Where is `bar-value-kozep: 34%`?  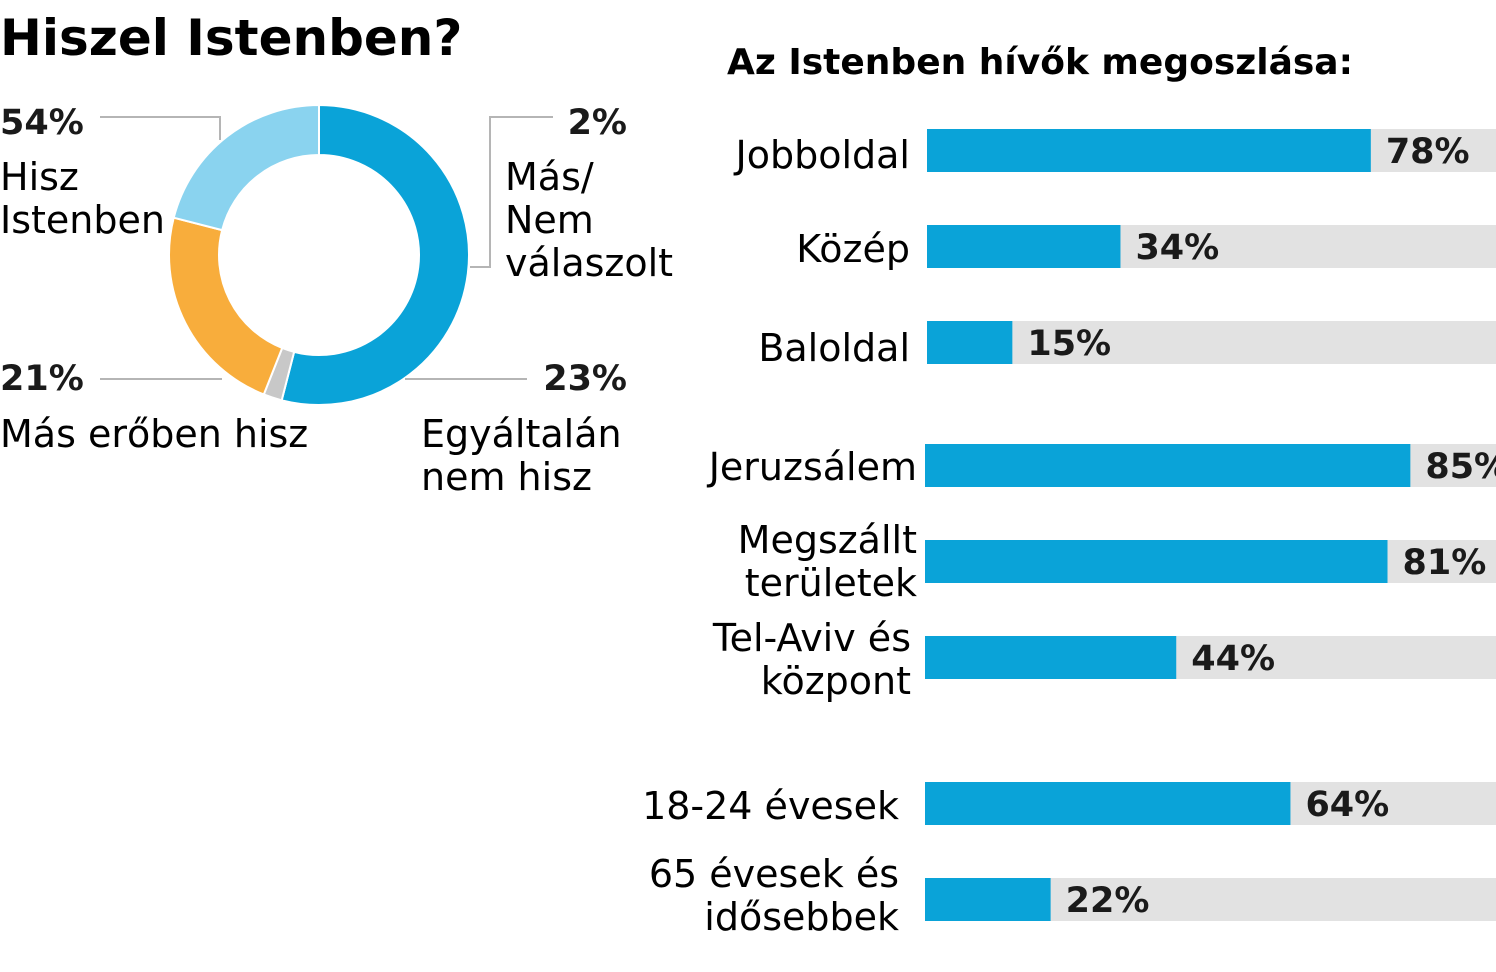 bar-value-kozep: 34% is located at coordinates (1177, 248).